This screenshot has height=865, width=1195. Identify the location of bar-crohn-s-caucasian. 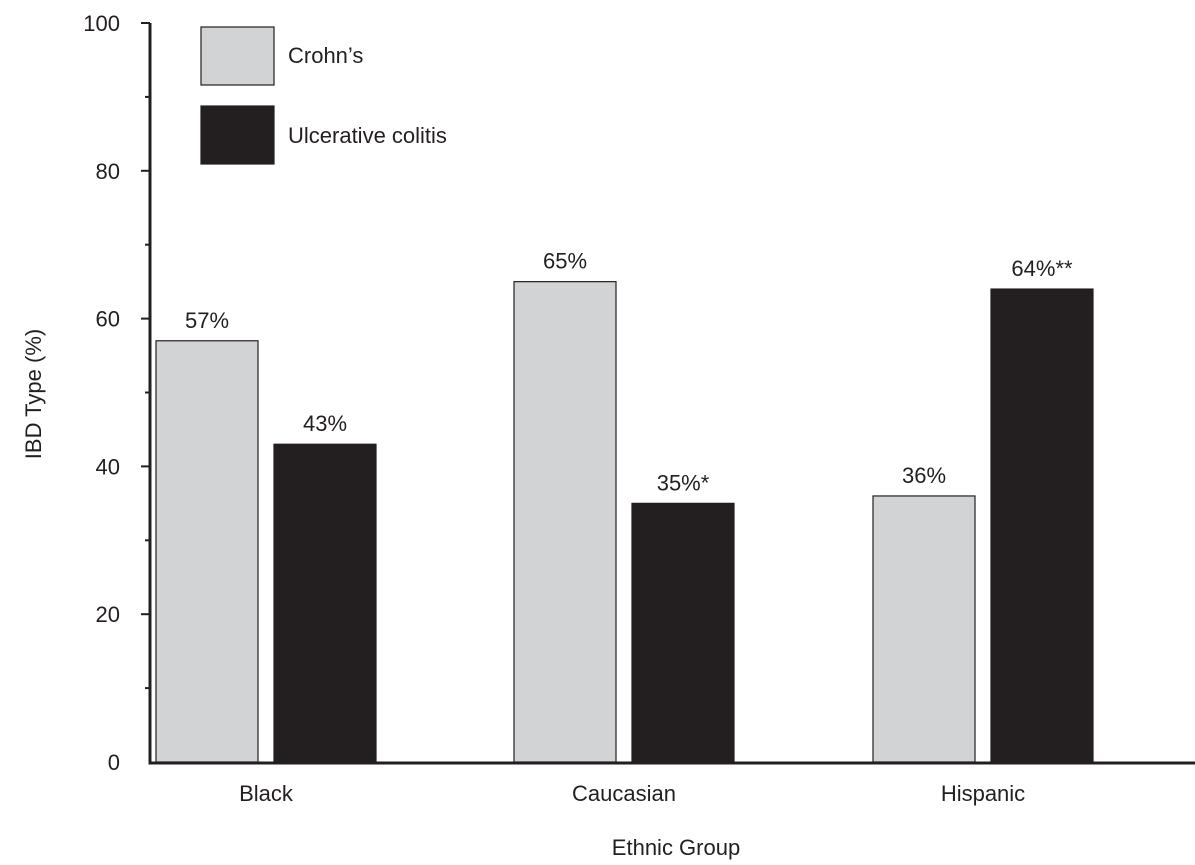
(565, 522).